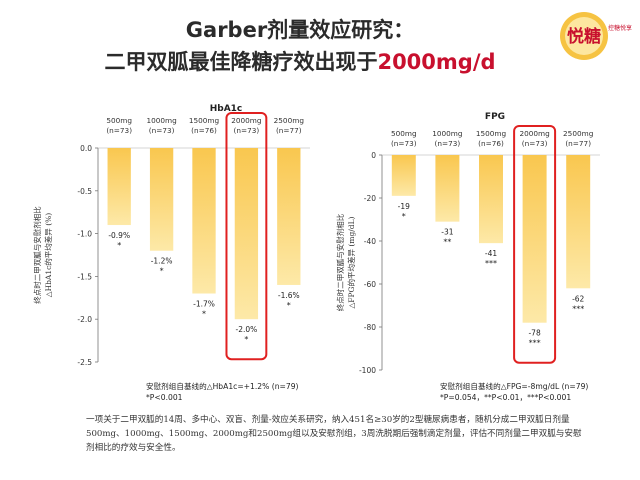 This screenshot has width=640, height=480. Describe the element at coordinates (84, 319) in the screenshot. I see `y-tick-label: -2.0` at that location.